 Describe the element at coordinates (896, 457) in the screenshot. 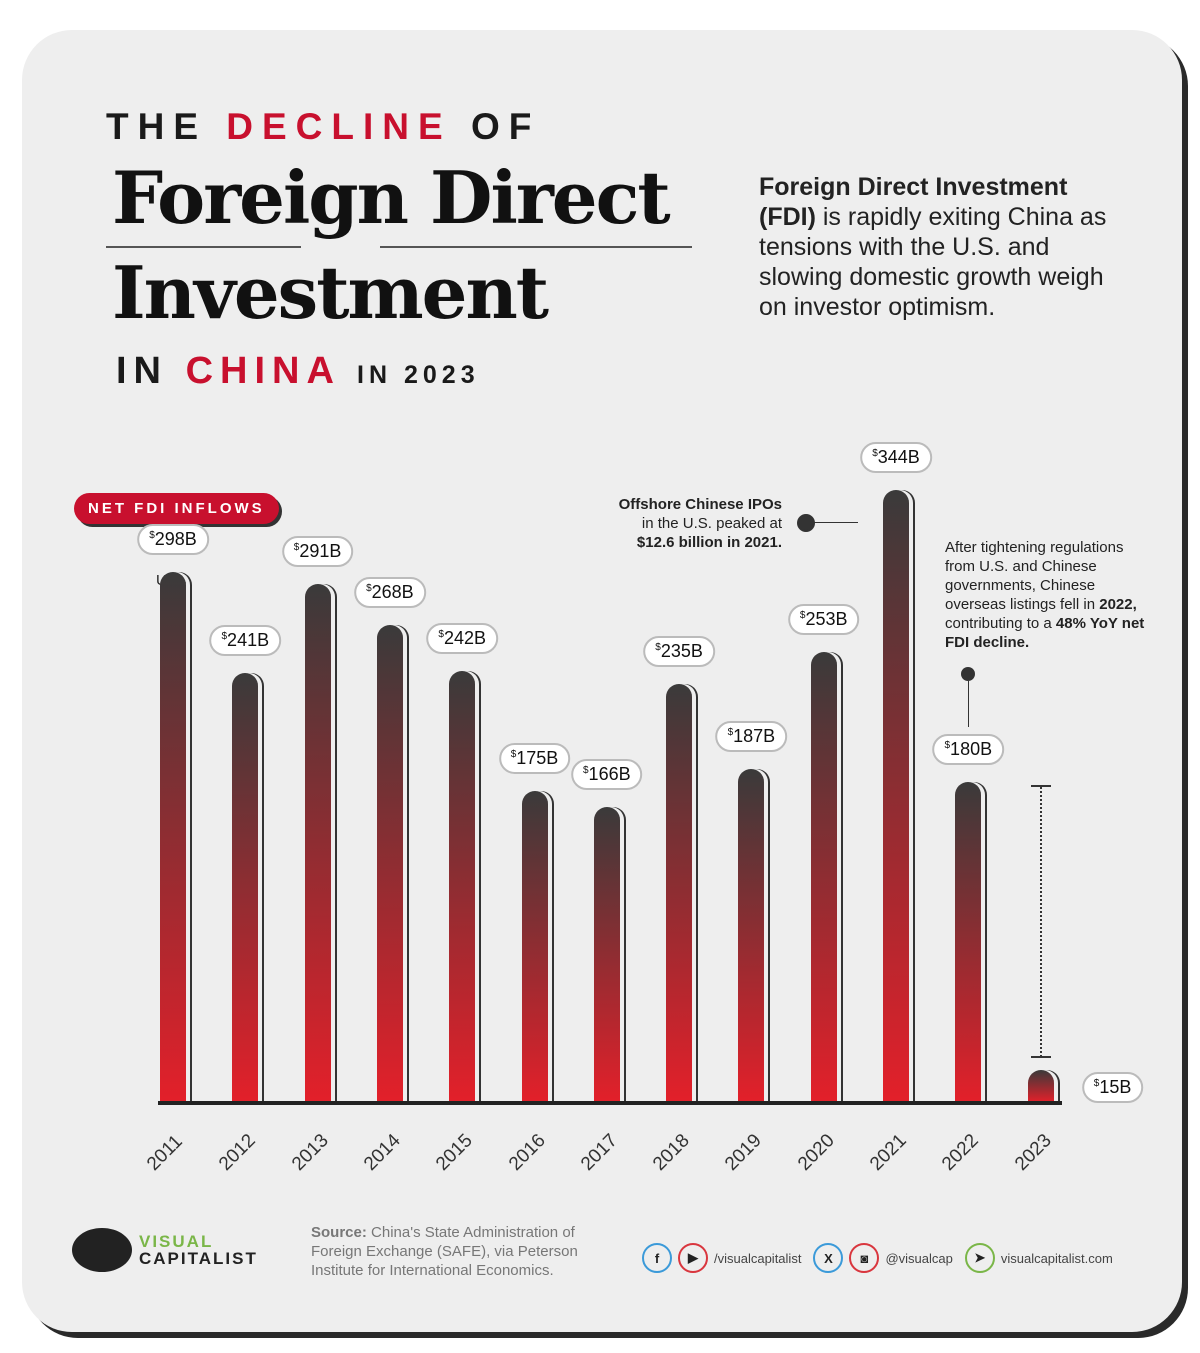

I see `data-label: $344B` at that location.